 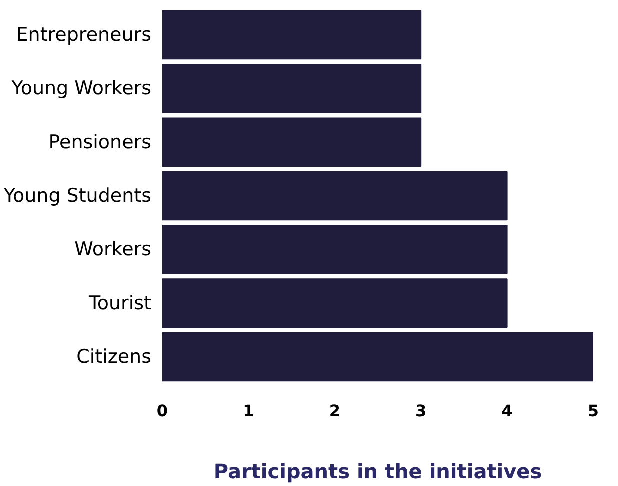 What do you see at coordinates (507, 411) in the screenshot?
I see `x-tick-label: 4` at bounding box center [507, 411].